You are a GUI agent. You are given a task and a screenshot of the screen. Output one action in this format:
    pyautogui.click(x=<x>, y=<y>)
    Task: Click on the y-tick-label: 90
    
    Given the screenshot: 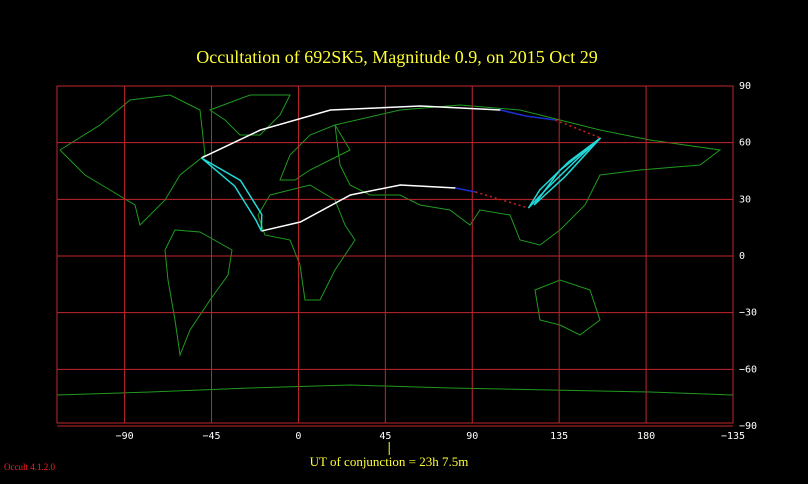 What is the action you would take?
    pyautogui.click(x=745, y=86)
    